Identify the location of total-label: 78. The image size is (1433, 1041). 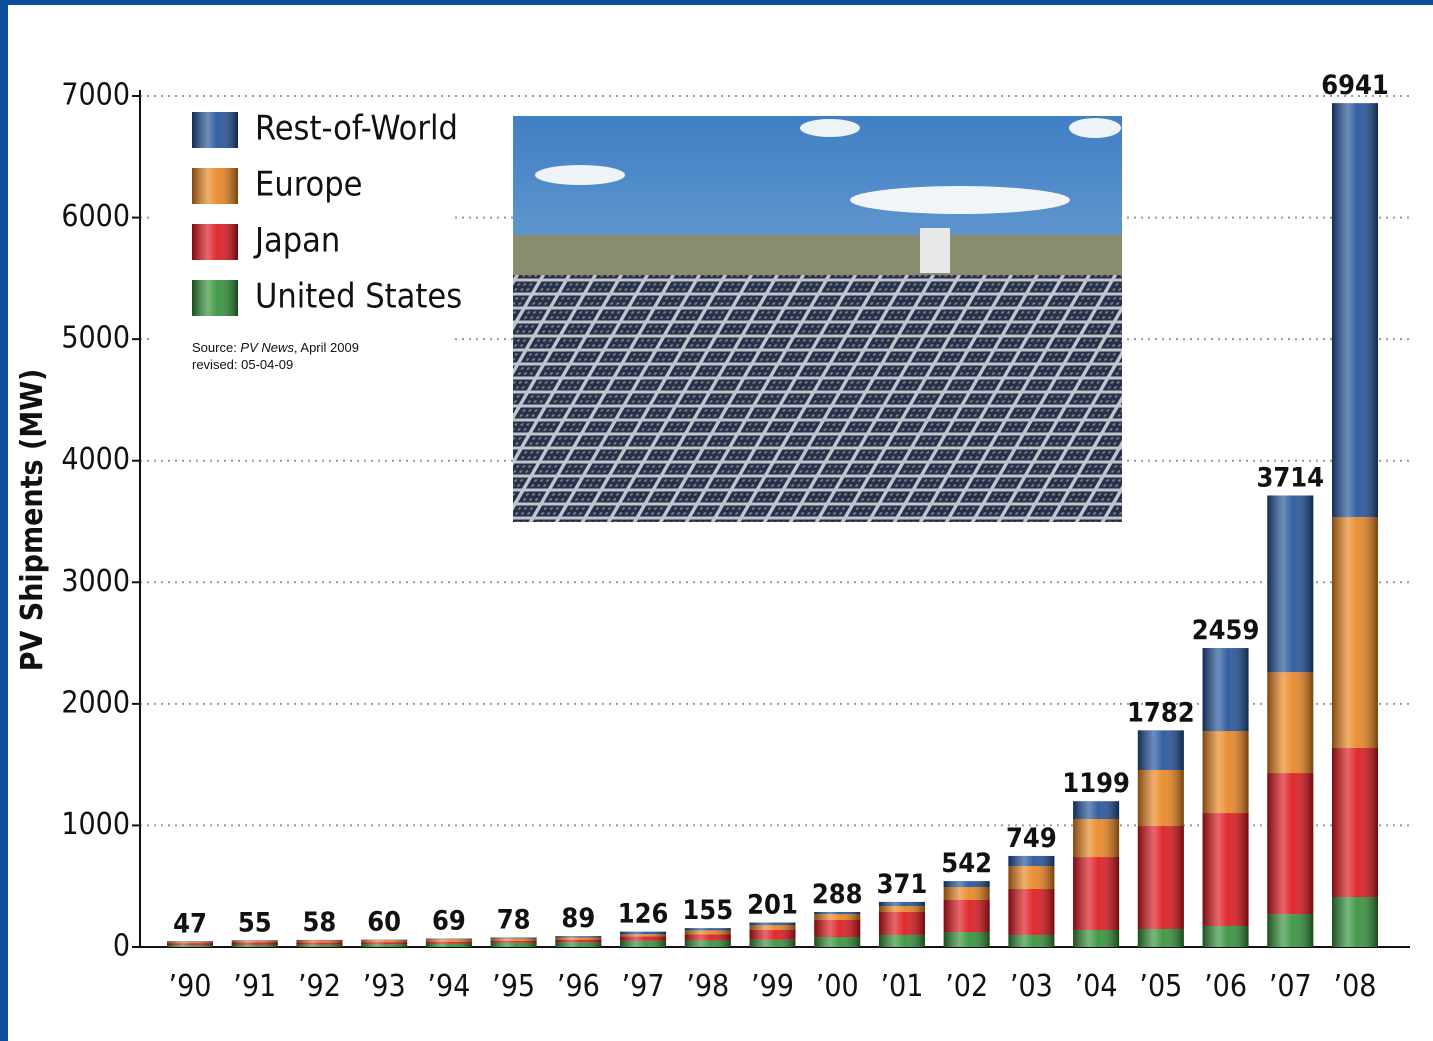
(514, 920).